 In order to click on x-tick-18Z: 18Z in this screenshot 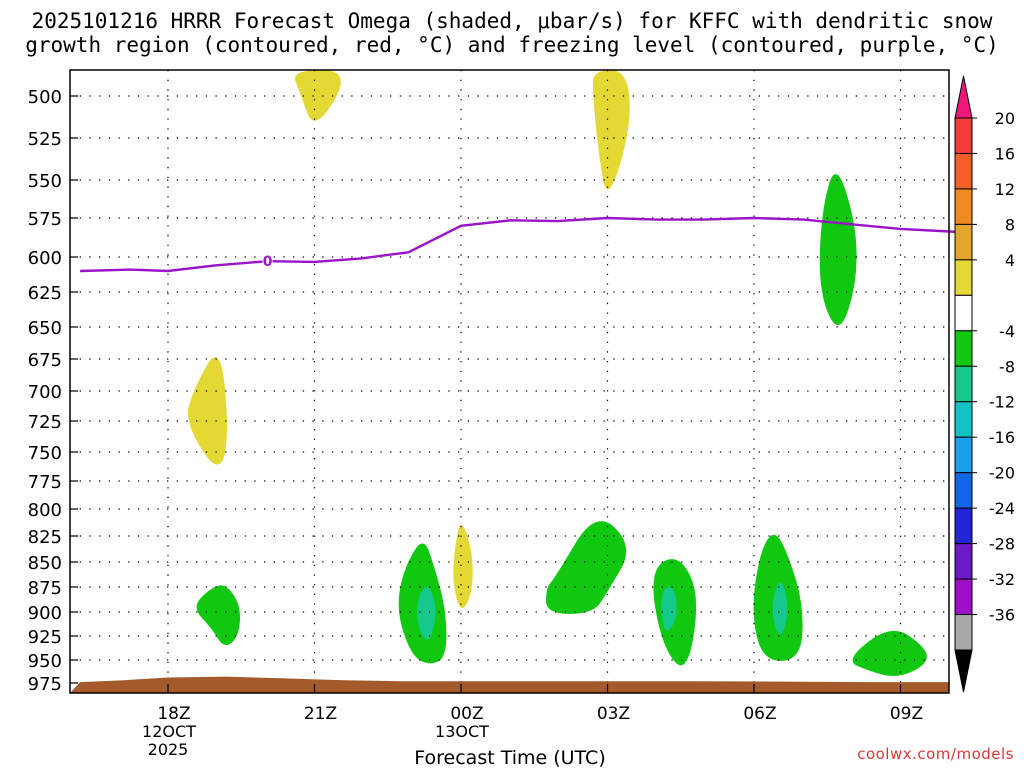, I will do `click(173, 714)`.